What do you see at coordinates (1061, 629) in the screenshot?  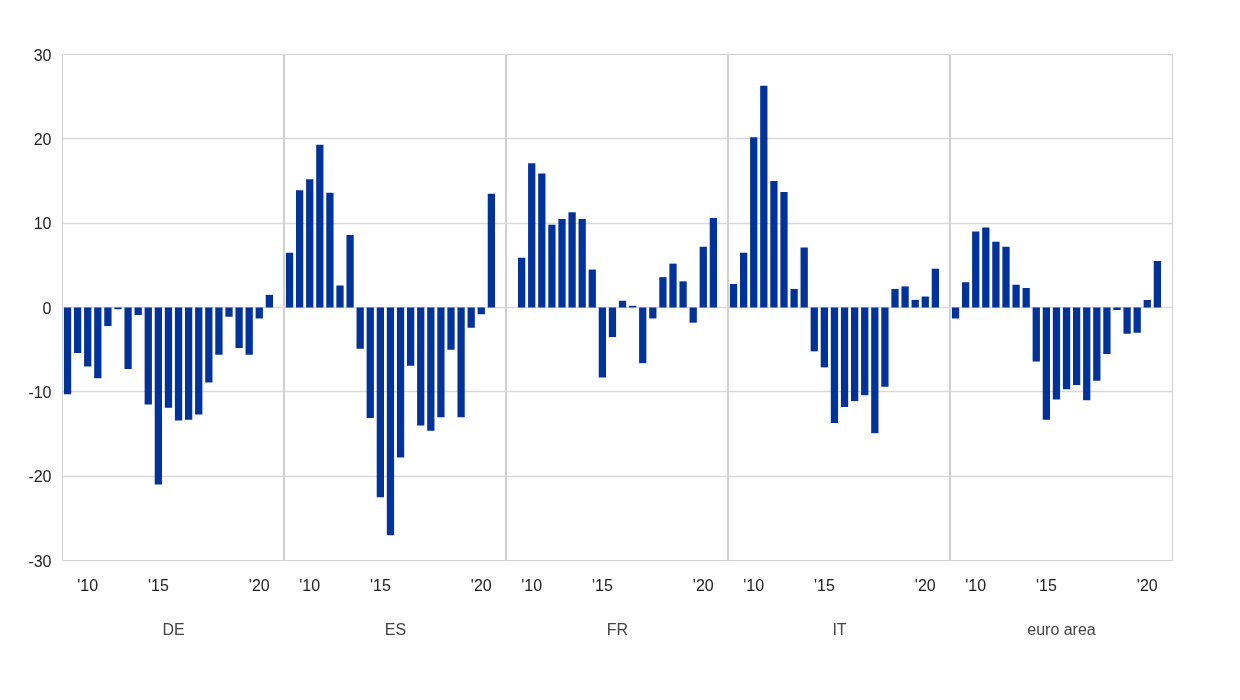 I see `x-axis-title: euro area` at bounding box center [1061, 629].